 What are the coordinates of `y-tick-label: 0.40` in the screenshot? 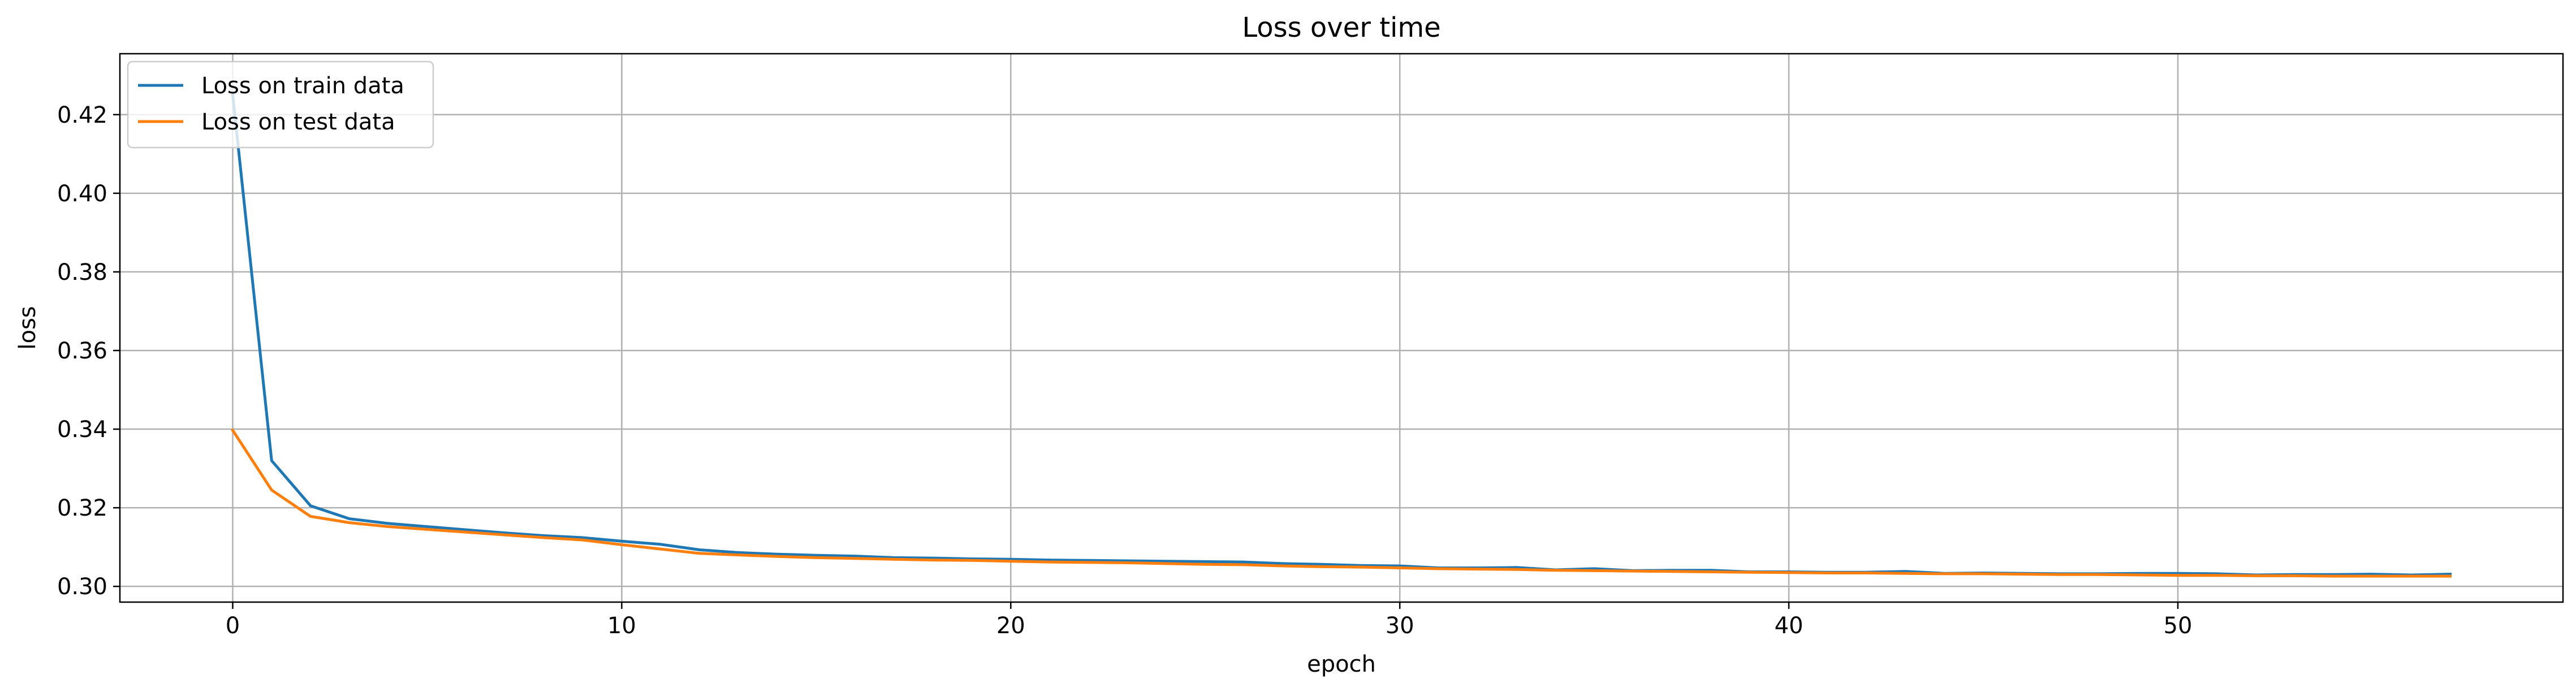 It's located at (82, 194).